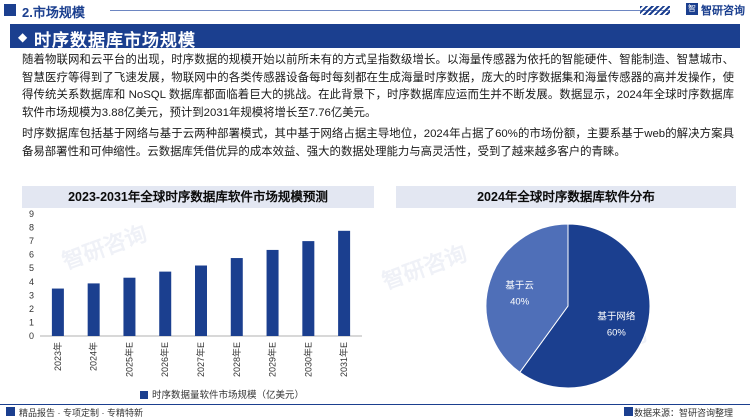  I want to click on pie-slice-label: 基于云, so click(519, 285).